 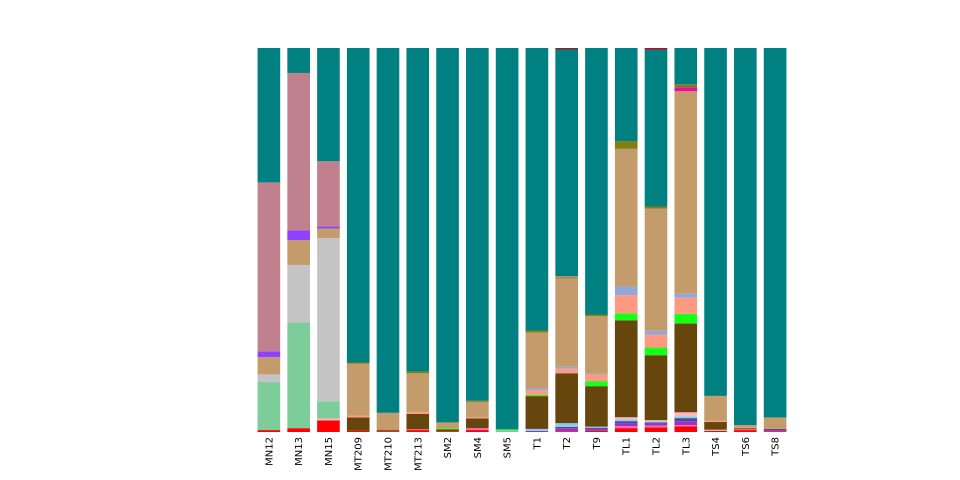 I want to click on x-tick-label-t2: T2, so click(x=567, y=443).